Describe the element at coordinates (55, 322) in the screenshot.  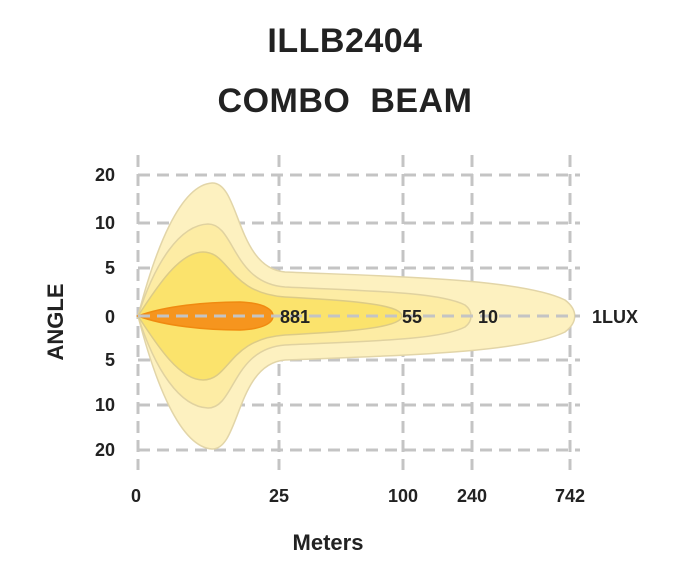
I see `y-axis-label: ANGLE` at that location.